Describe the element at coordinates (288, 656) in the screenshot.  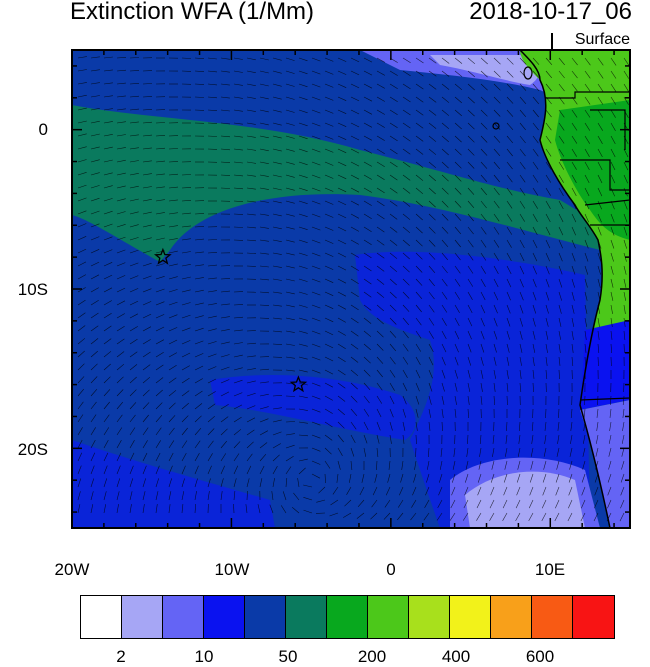
I see `colorbar-label-50: 50` at that location.